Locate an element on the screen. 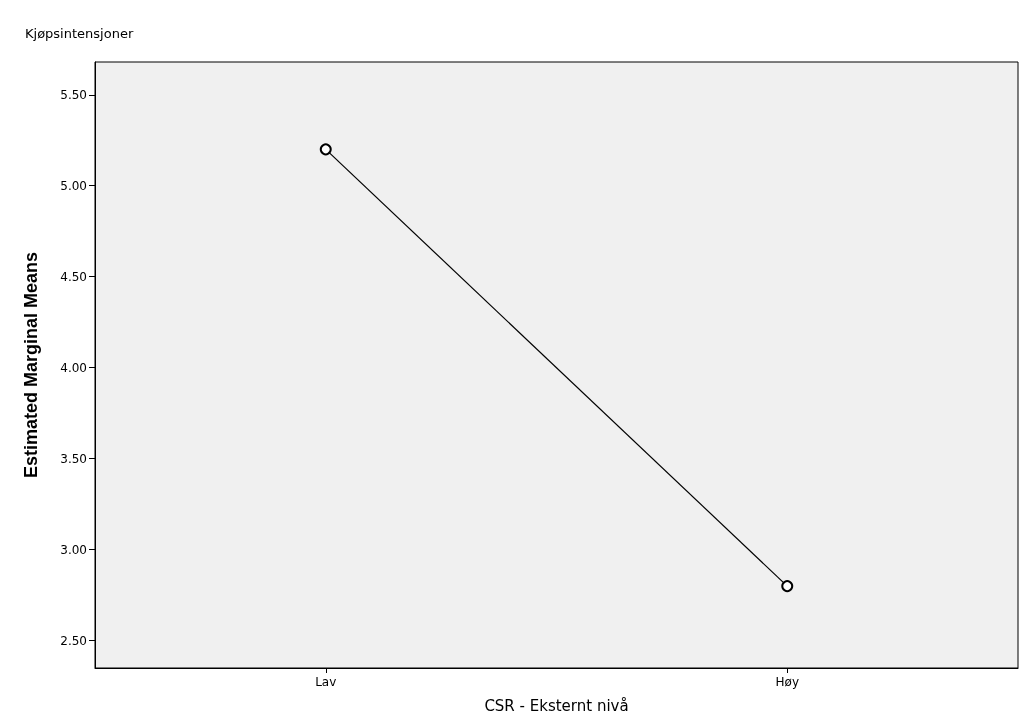  y-tick-label: 5.50 is located at coordinates (73, 94).